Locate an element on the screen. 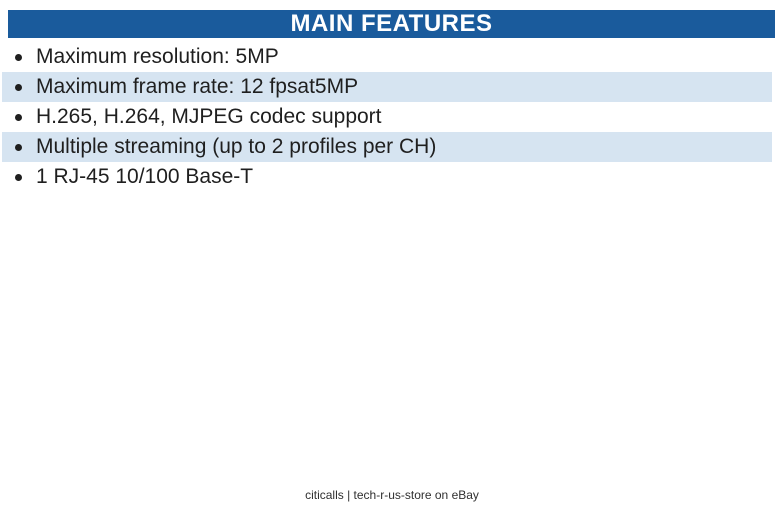 This screenshot has height=513, width=784. feature-row-rj45: 1 RJ-45 10/100 Base-T is located at coordinates (387, 177).